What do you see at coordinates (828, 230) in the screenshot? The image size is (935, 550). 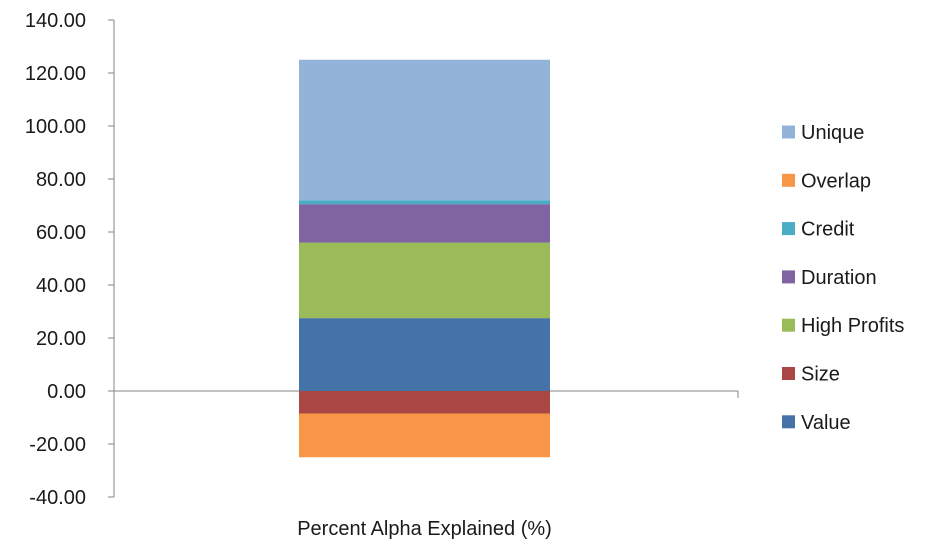 I see `legend-label-credit: Credit` at bounding box center [828, 230].